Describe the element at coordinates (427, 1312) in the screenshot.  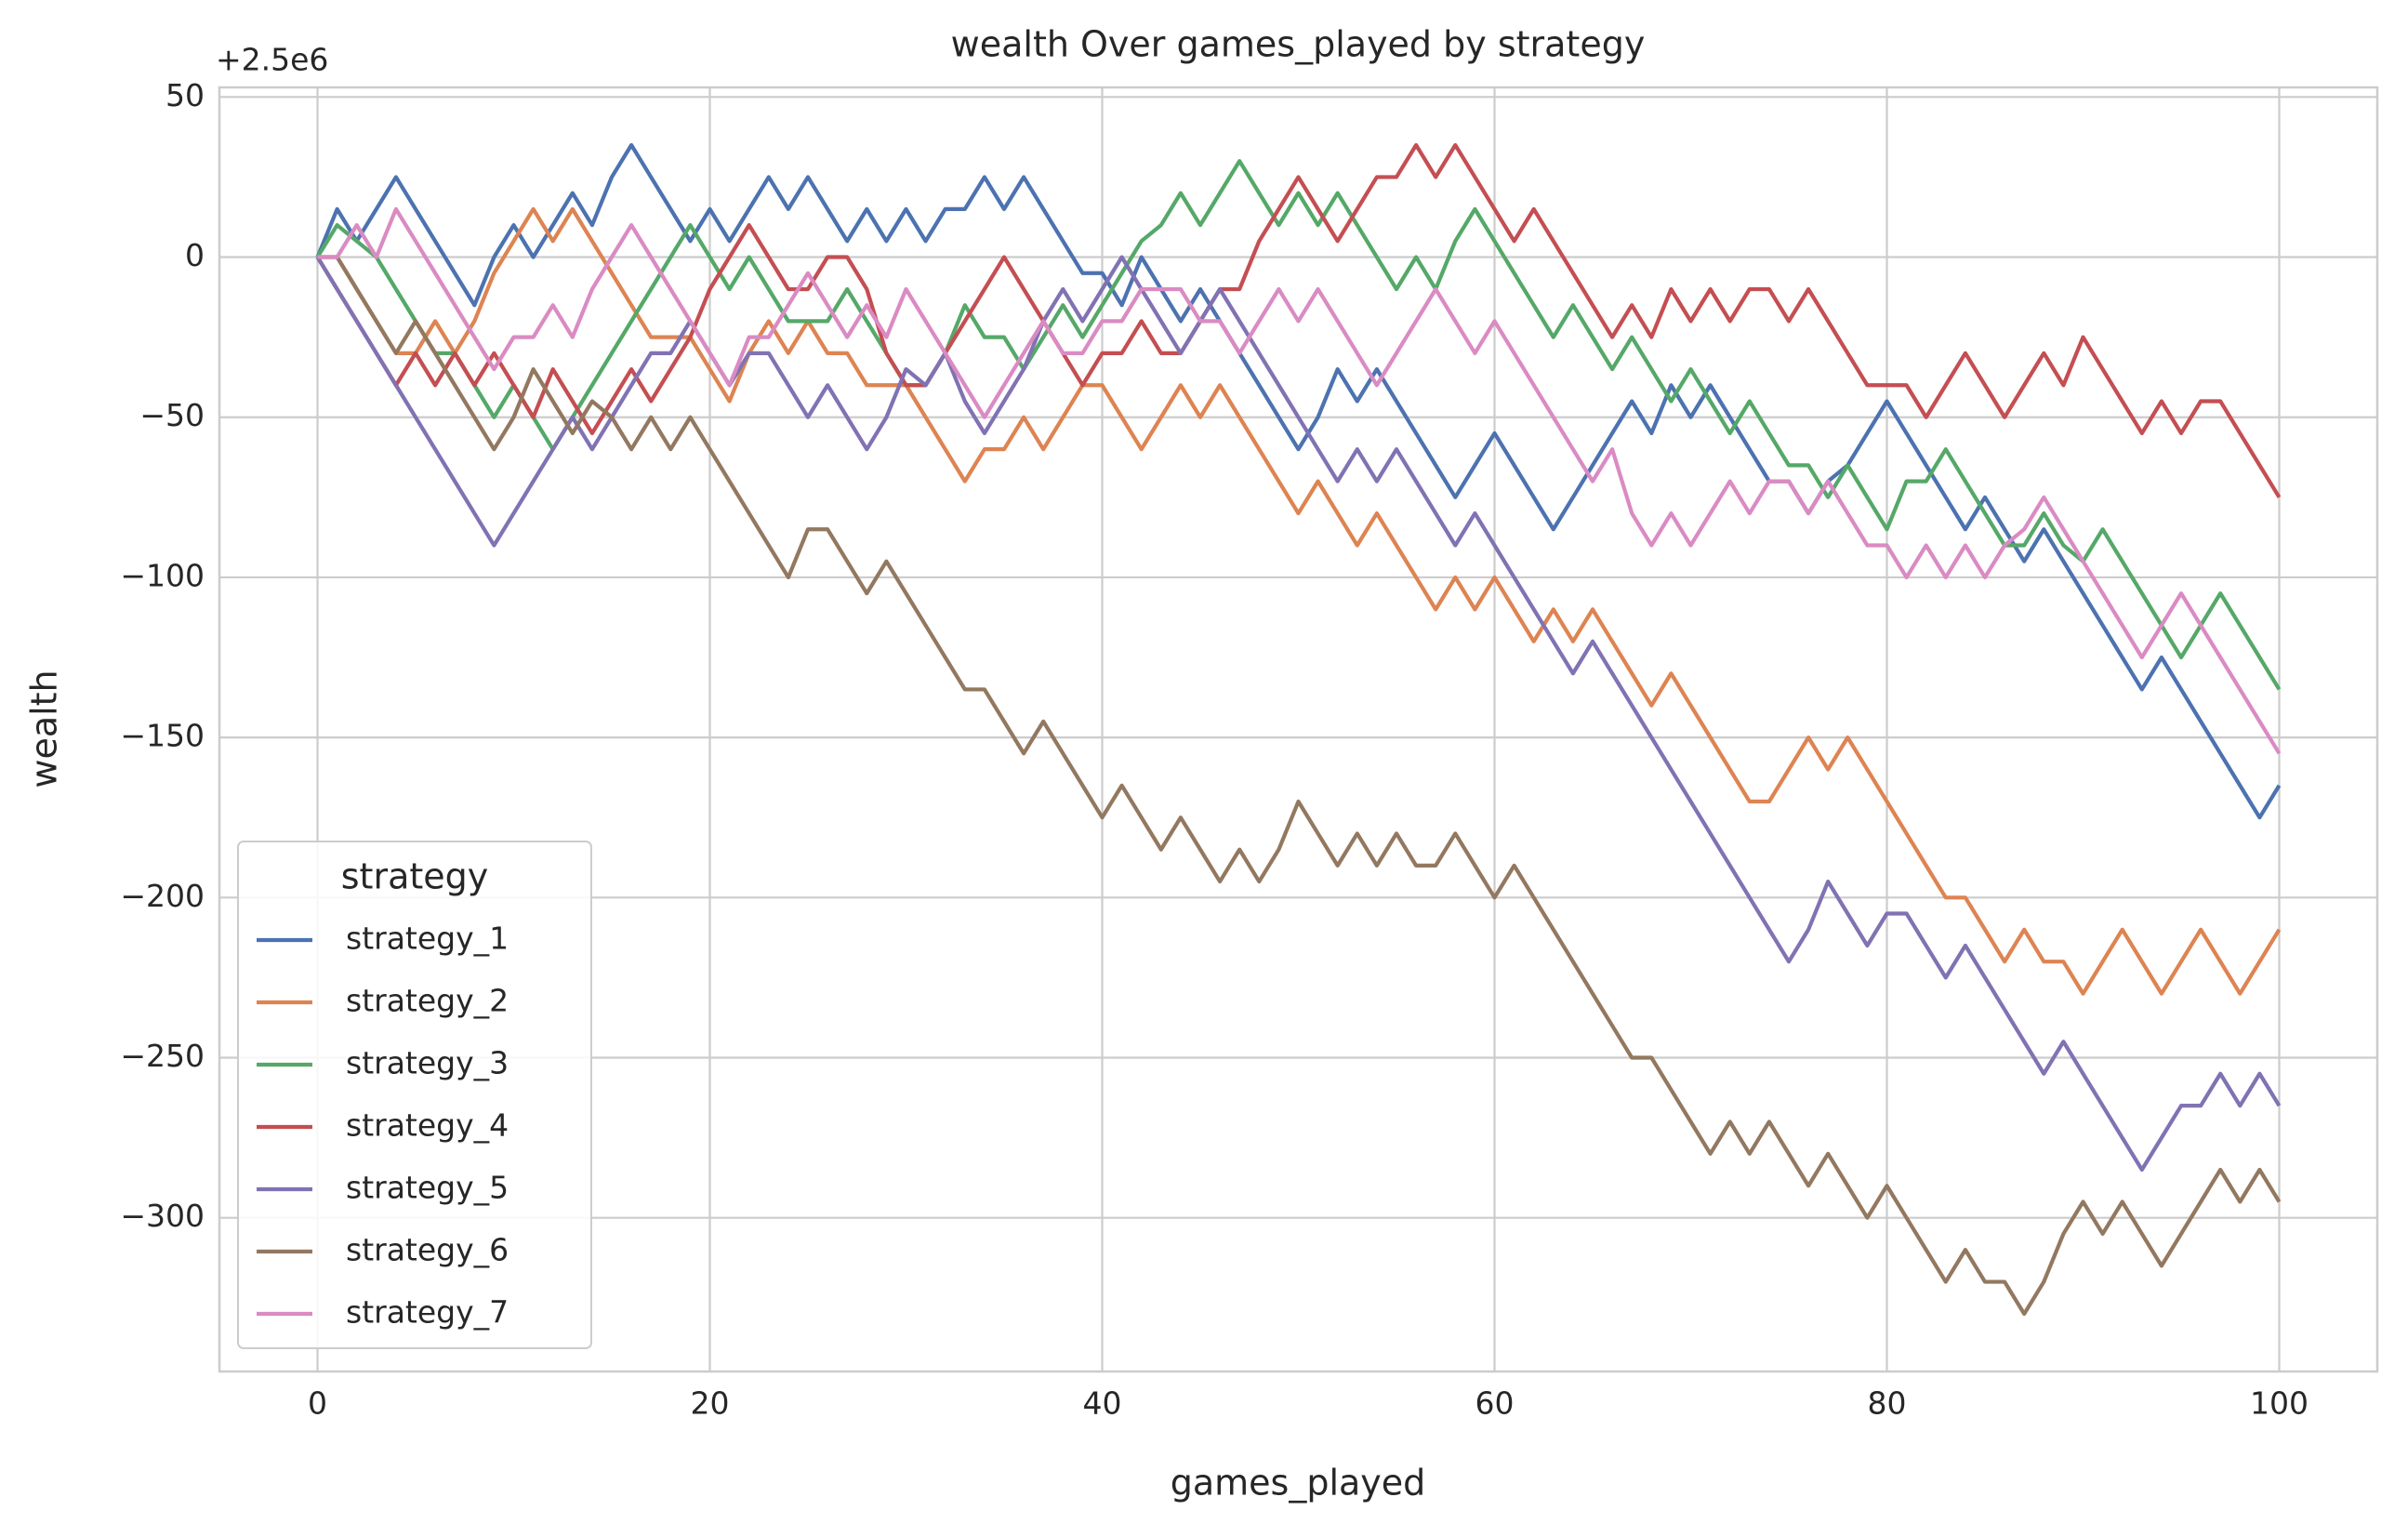
I see `legend-label: strategy_7` at that location.